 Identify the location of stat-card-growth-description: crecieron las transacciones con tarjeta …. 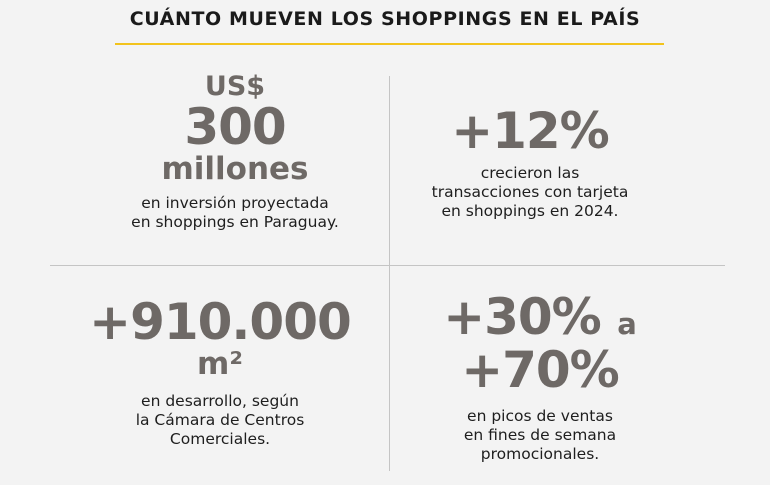
(530, 192).